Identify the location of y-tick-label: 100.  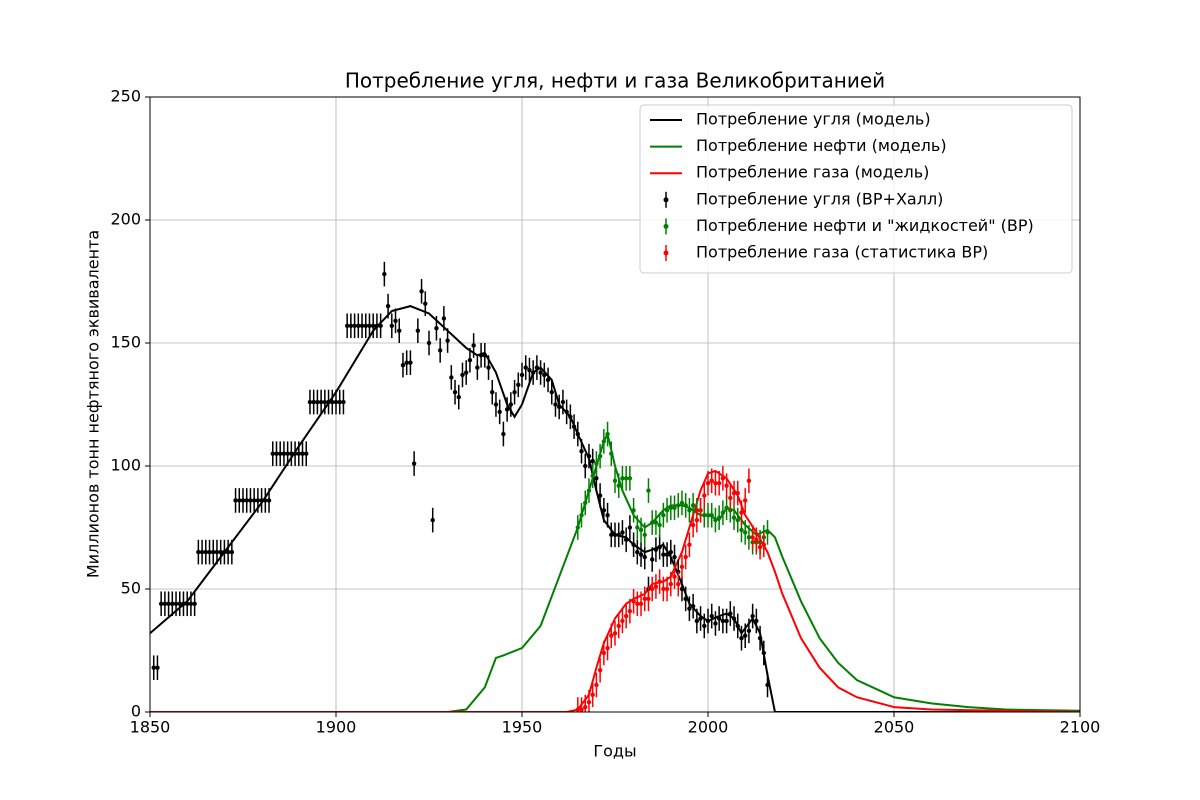
(125, 465).